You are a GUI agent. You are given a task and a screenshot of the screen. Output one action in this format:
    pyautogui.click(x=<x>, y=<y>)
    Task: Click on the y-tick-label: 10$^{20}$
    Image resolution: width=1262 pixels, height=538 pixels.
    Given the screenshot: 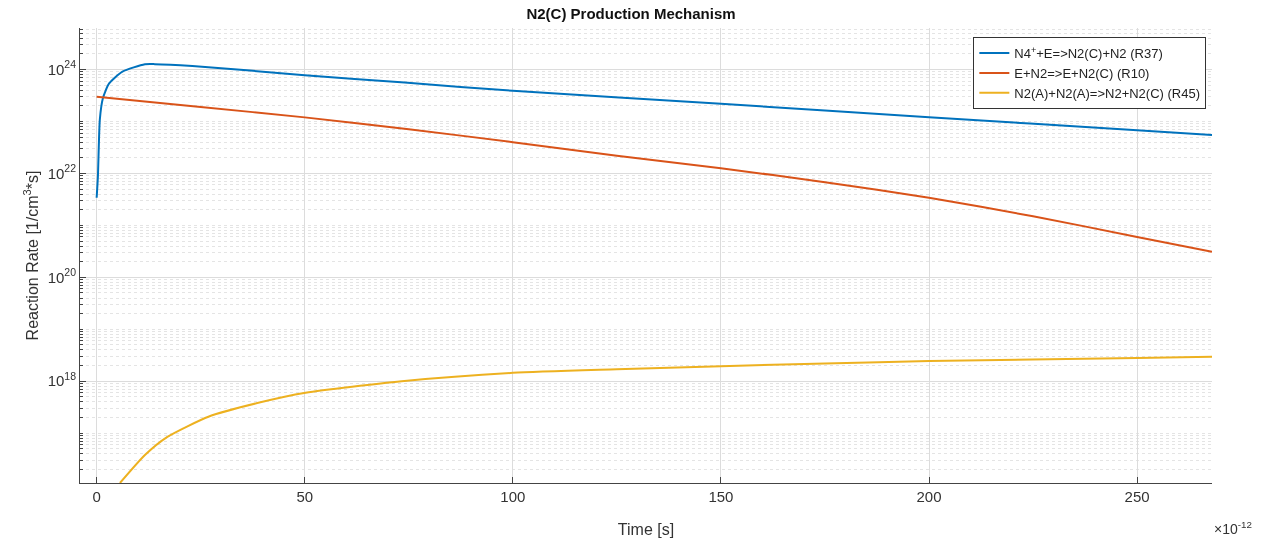 What is the action you would take?
    pyautogui.click(x=62, y=276)
    